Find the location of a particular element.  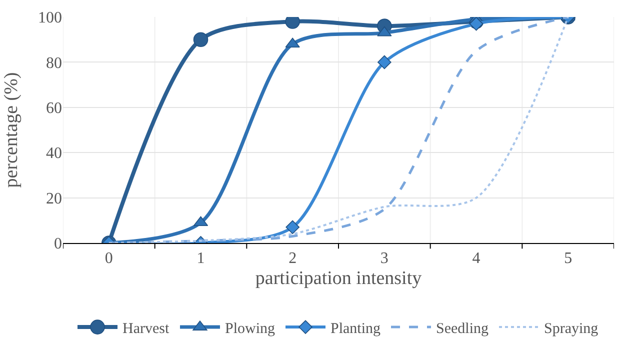

y-tick-label: 80 is located at coordinates (54, 63).